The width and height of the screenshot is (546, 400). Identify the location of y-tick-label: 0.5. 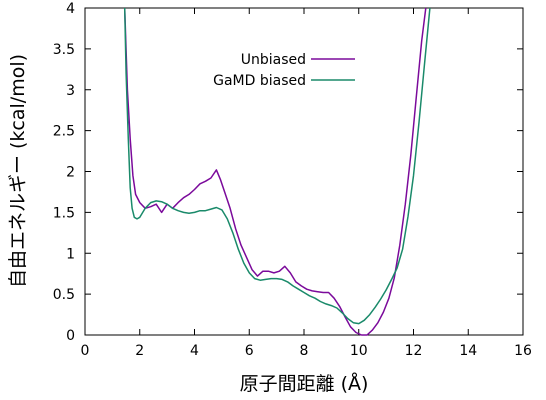
(64, 295).